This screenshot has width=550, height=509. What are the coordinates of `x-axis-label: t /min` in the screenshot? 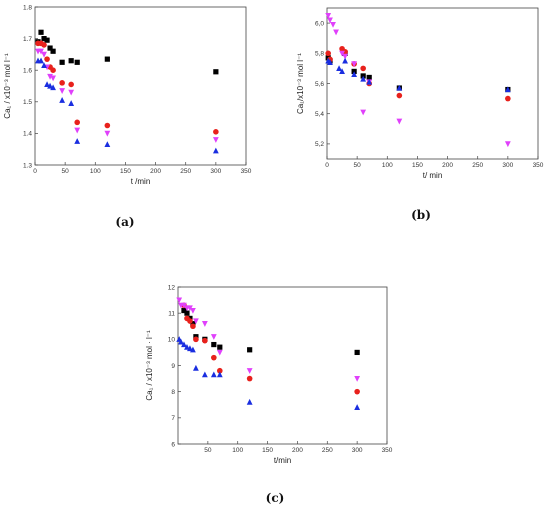 It's located at (141, 181).